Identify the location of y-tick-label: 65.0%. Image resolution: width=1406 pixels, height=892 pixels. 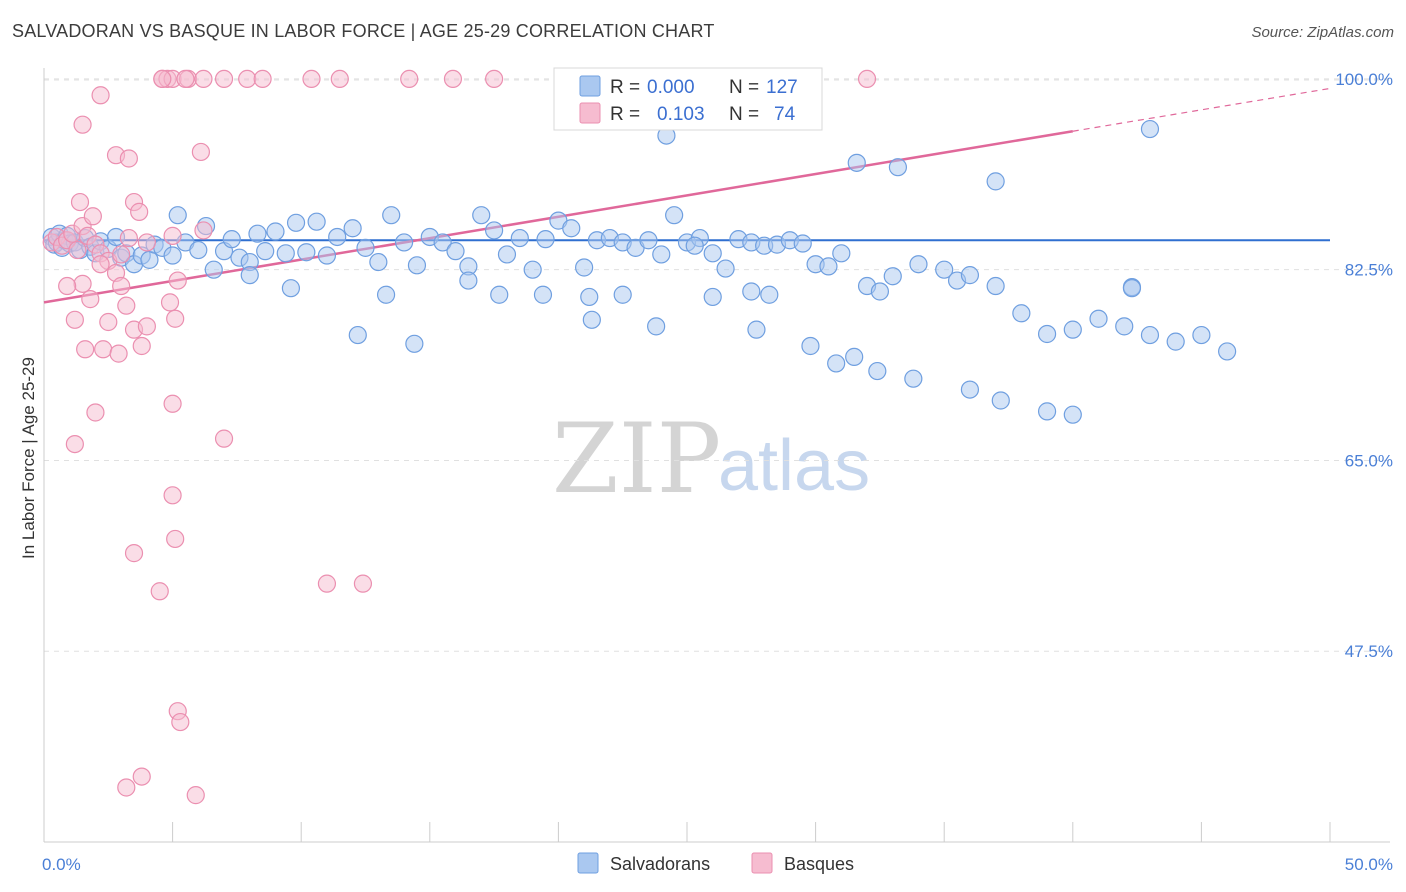
(1369, 460).